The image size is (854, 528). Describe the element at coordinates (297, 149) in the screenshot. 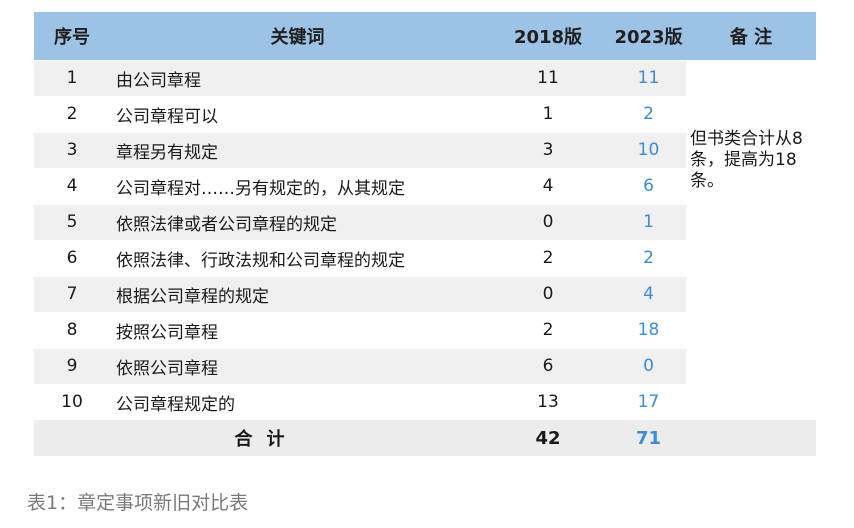

I see `row-keyword: 章程另有规定` at that location.